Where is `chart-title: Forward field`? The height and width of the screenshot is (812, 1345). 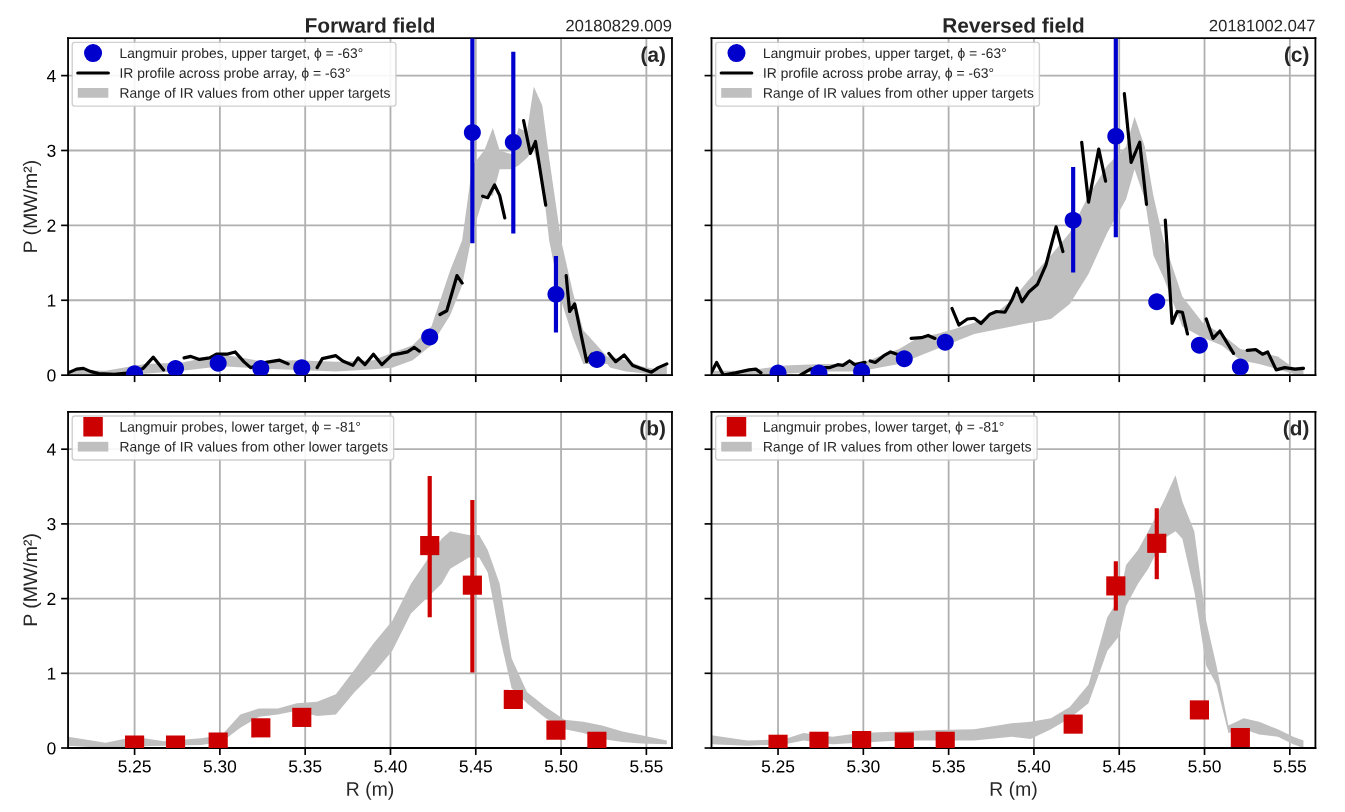
chart-title: Forward field is located at coordinates (370, 25).